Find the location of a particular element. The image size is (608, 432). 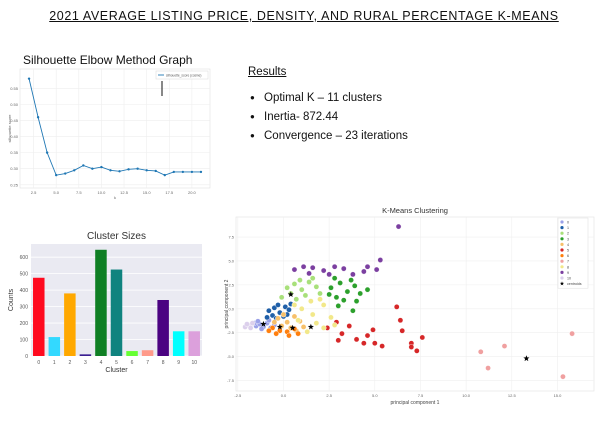

bar-yaxis-label: Counts is located at coordinates (11, 299).